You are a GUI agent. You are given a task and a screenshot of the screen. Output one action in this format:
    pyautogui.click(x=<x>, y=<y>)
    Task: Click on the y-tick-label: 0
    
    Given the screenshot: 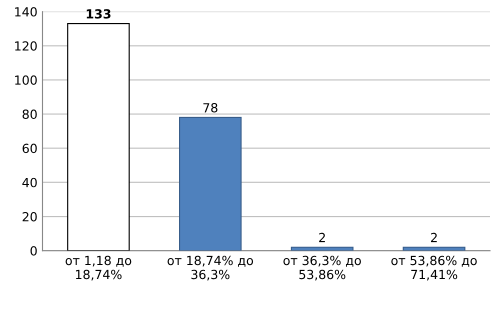 What is the action you would take?
    pyautogui.click(x=33, y=251)
    